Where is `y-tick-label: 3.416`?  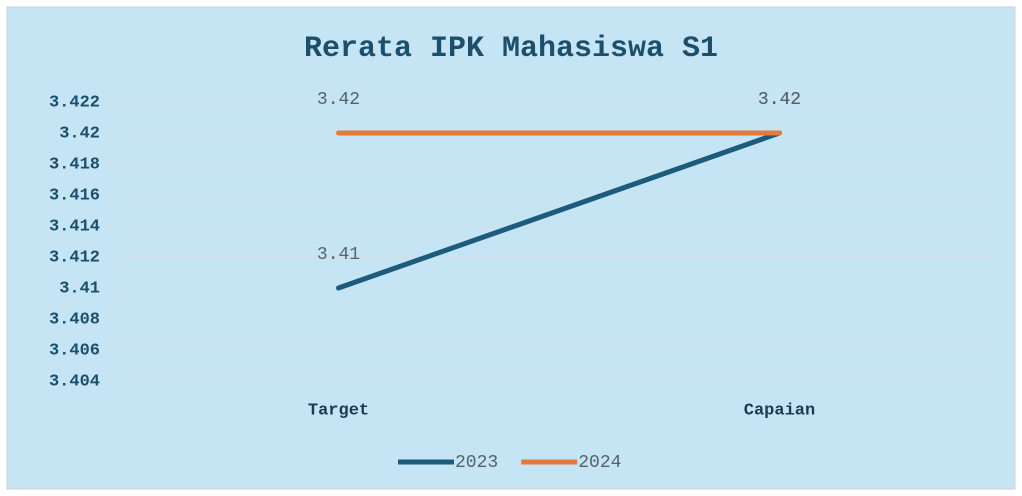 y-tick-label: 3.416 is located at coordinates (74, 195).